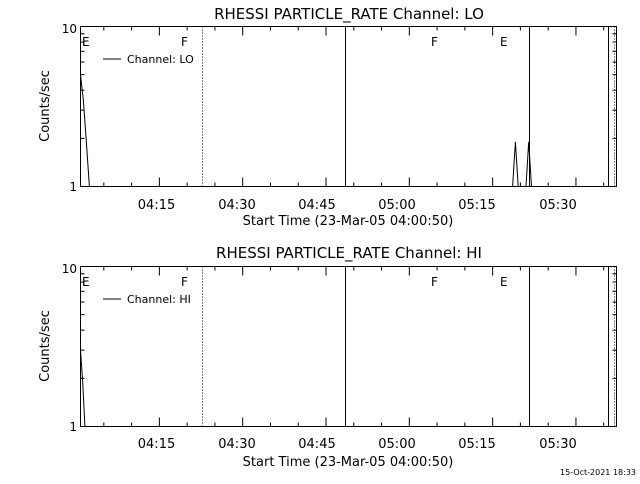 The width and height of the screenshot is (640, 484). What do you see at coordinates (598, 472) in the screenshot?
I see `footer-timestamp: 15-Oct-2021 18:33` at bounding box center [598, 472].